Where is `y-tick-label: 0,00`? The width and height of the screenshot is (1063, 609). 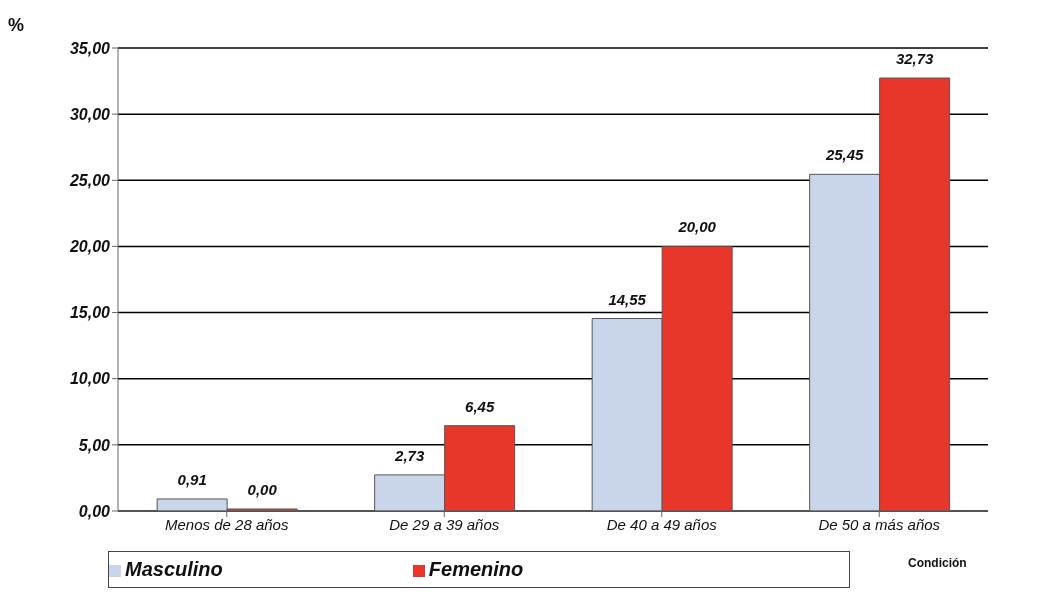 y-tick-label: 0,00 is located at coordinates (94, 511).